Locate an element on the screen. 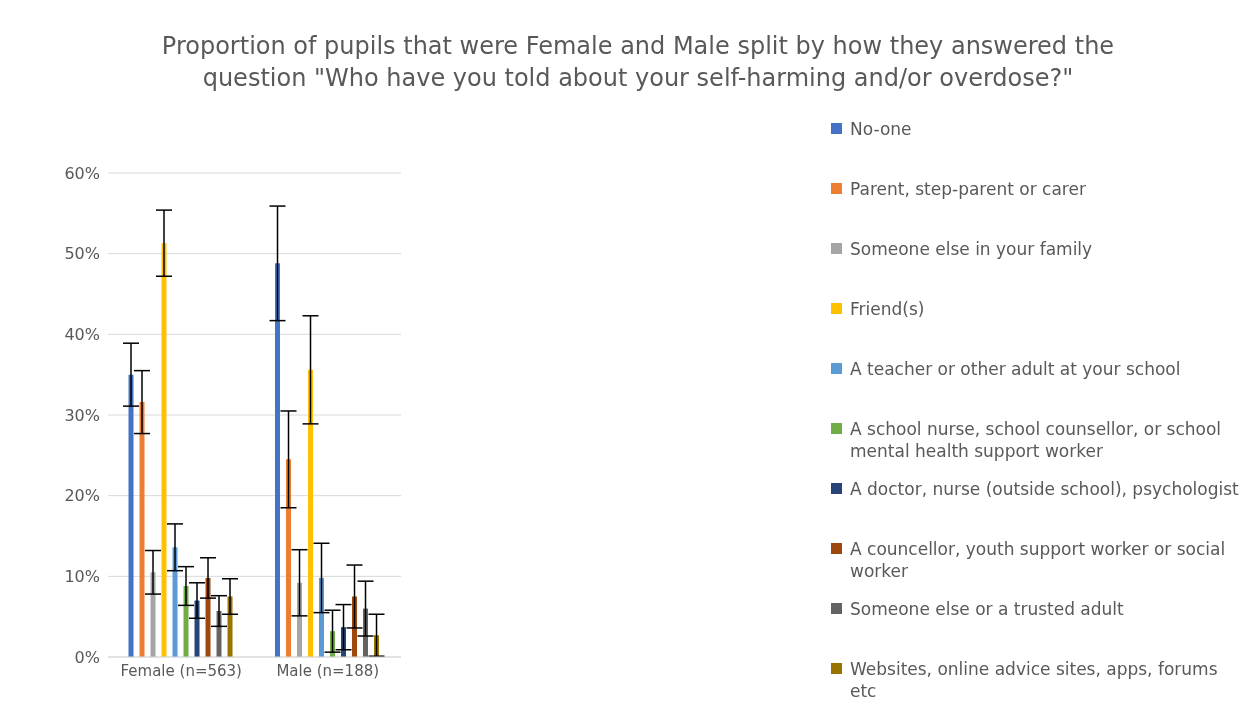  legend-label: A councellor, youth support worker or social worker is located at coordinates (1038, 560).